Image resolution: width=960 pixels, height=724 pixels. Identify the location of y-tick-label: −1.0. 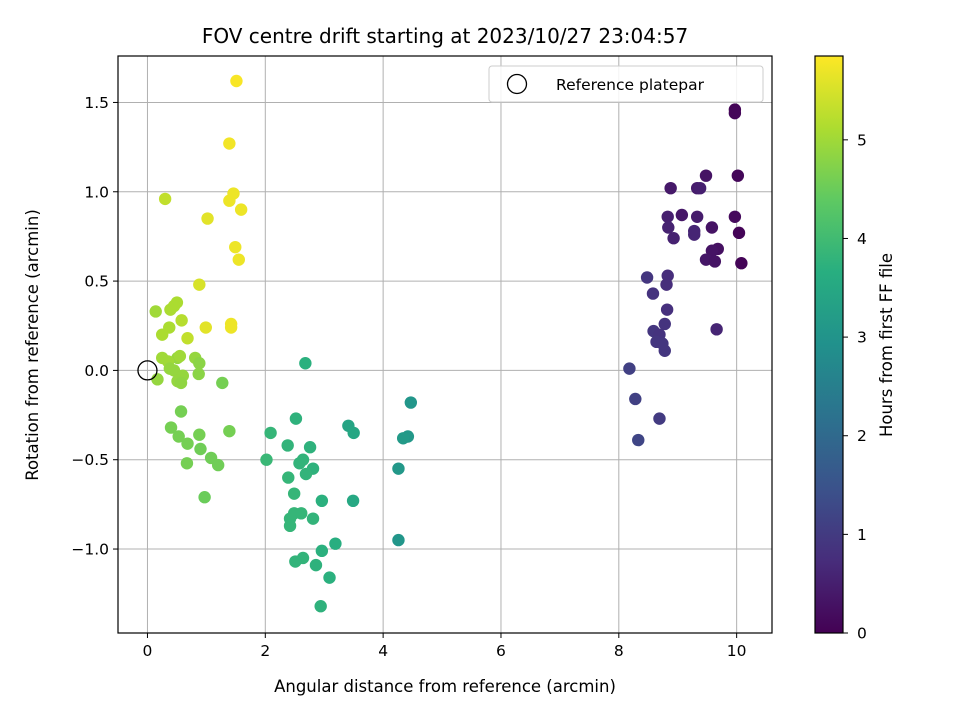
(90, 550).